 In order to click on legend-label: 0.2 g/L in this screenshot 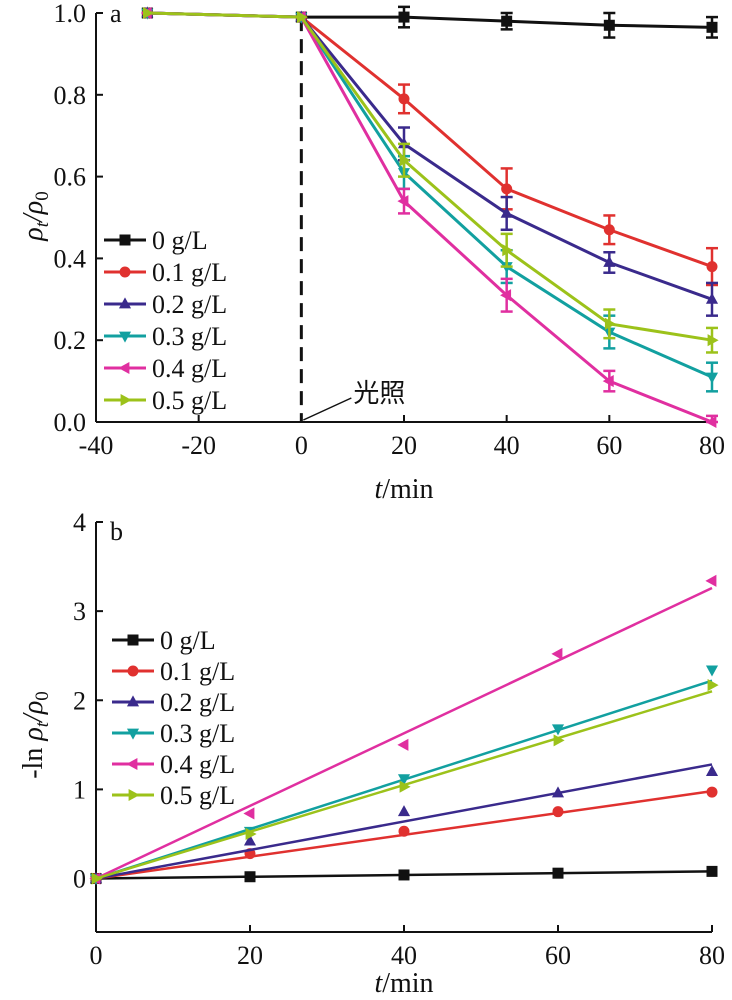, I will do `click(197, 702)`.